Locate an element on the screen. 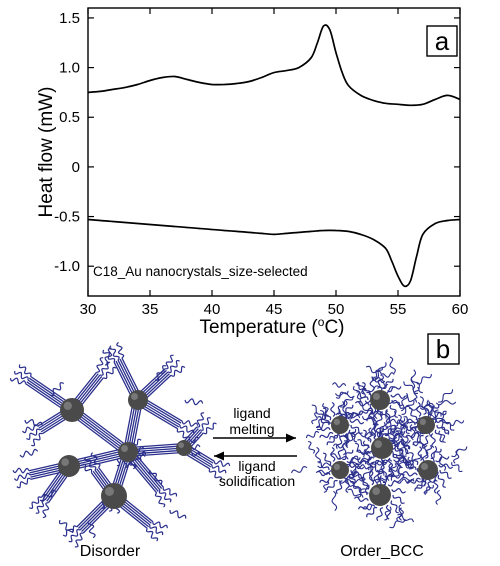 Image resolution: width=500 pixels, height=566 pixels. heating-curve is located at coordinates (274, 65).